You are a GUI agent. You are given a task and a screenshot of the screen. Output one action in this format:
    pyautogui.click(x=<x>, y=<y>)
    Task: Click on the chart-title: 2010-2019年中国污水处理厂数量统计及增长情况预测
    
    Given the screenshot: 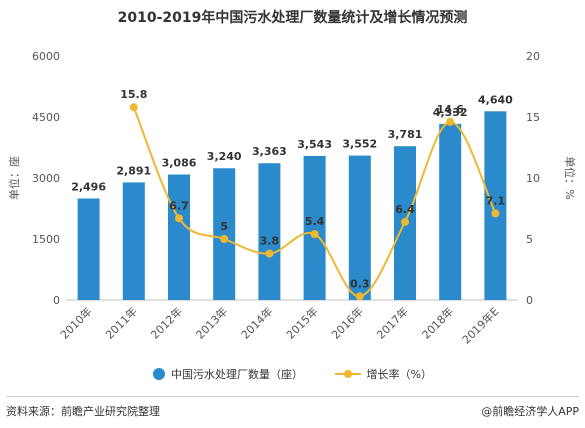 What is the action you would take?
    pyautogui.click(x=292, y=18)
    